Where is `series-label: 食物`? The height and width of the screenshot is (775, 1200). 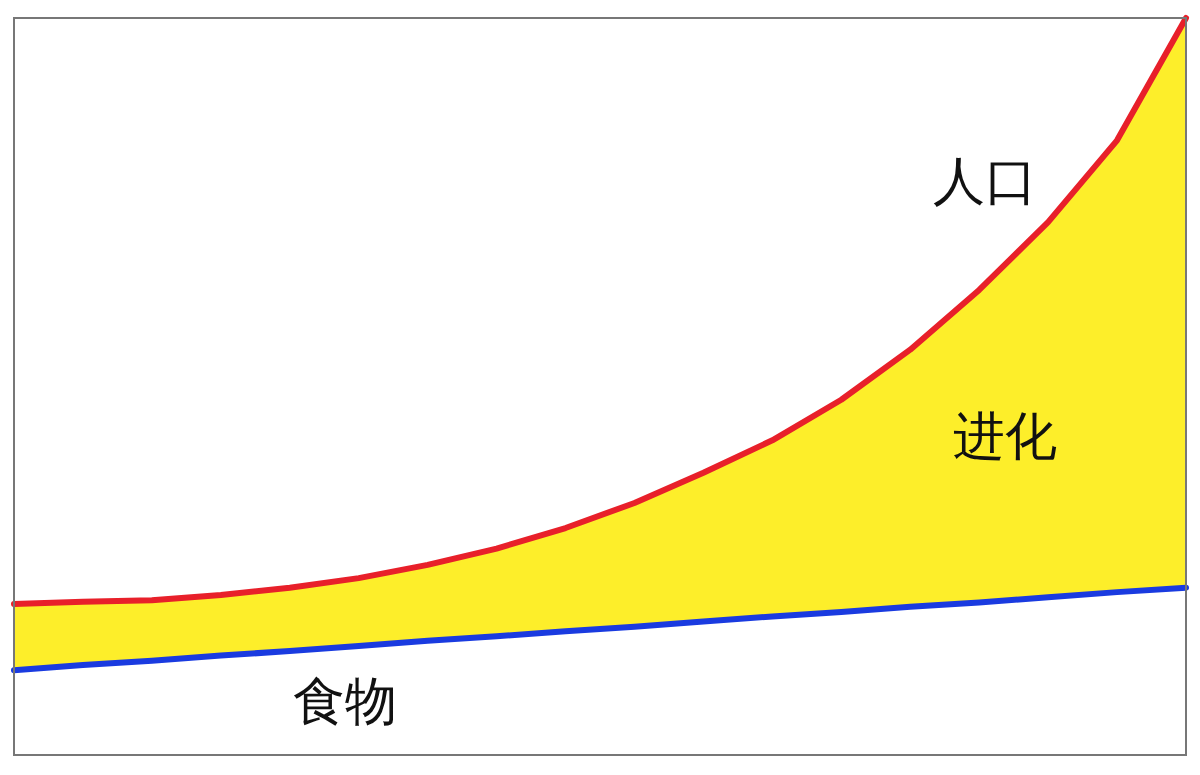
series-label: 食物 is located at coordinates (345, 701).